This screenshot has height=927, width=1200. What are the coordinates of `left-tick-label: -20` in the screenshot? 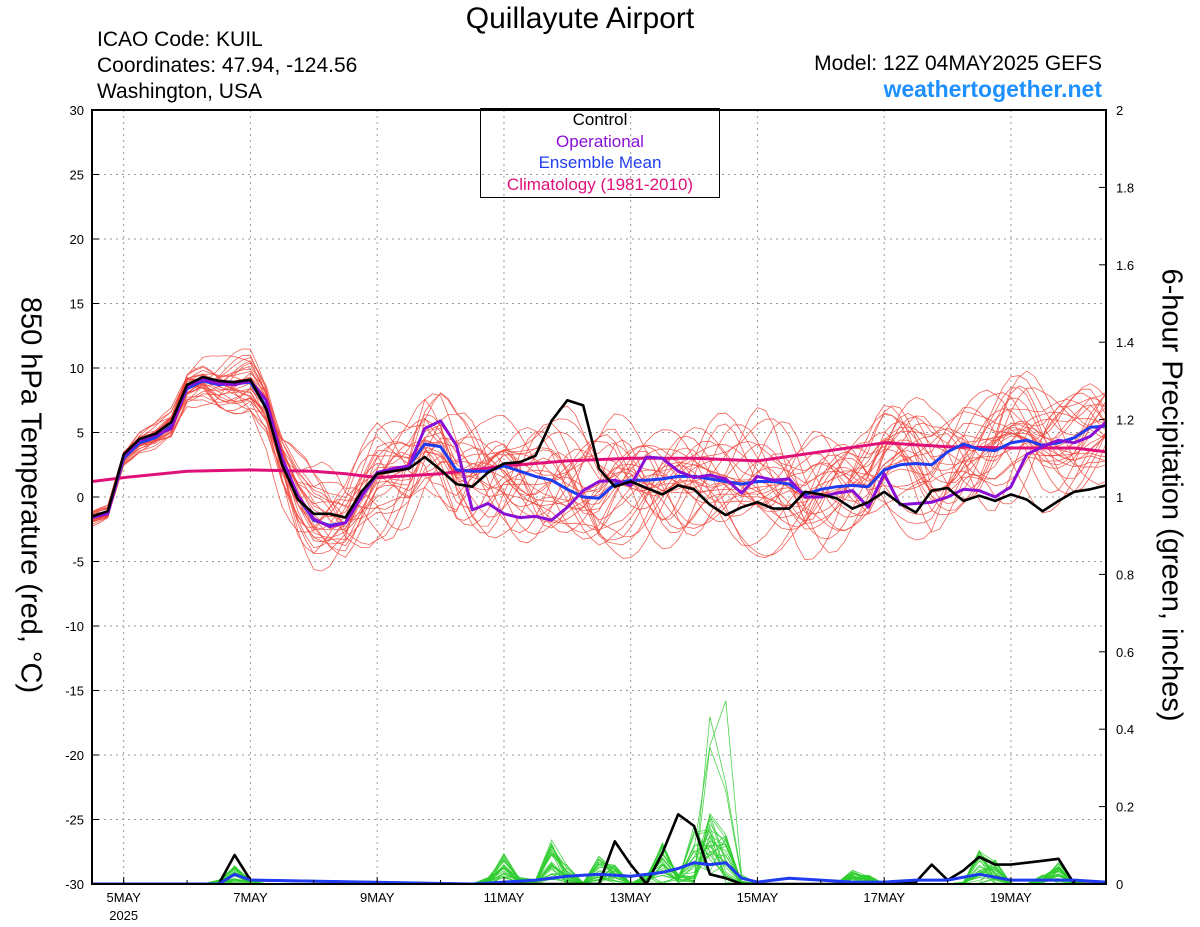 It's located at (74, 755).